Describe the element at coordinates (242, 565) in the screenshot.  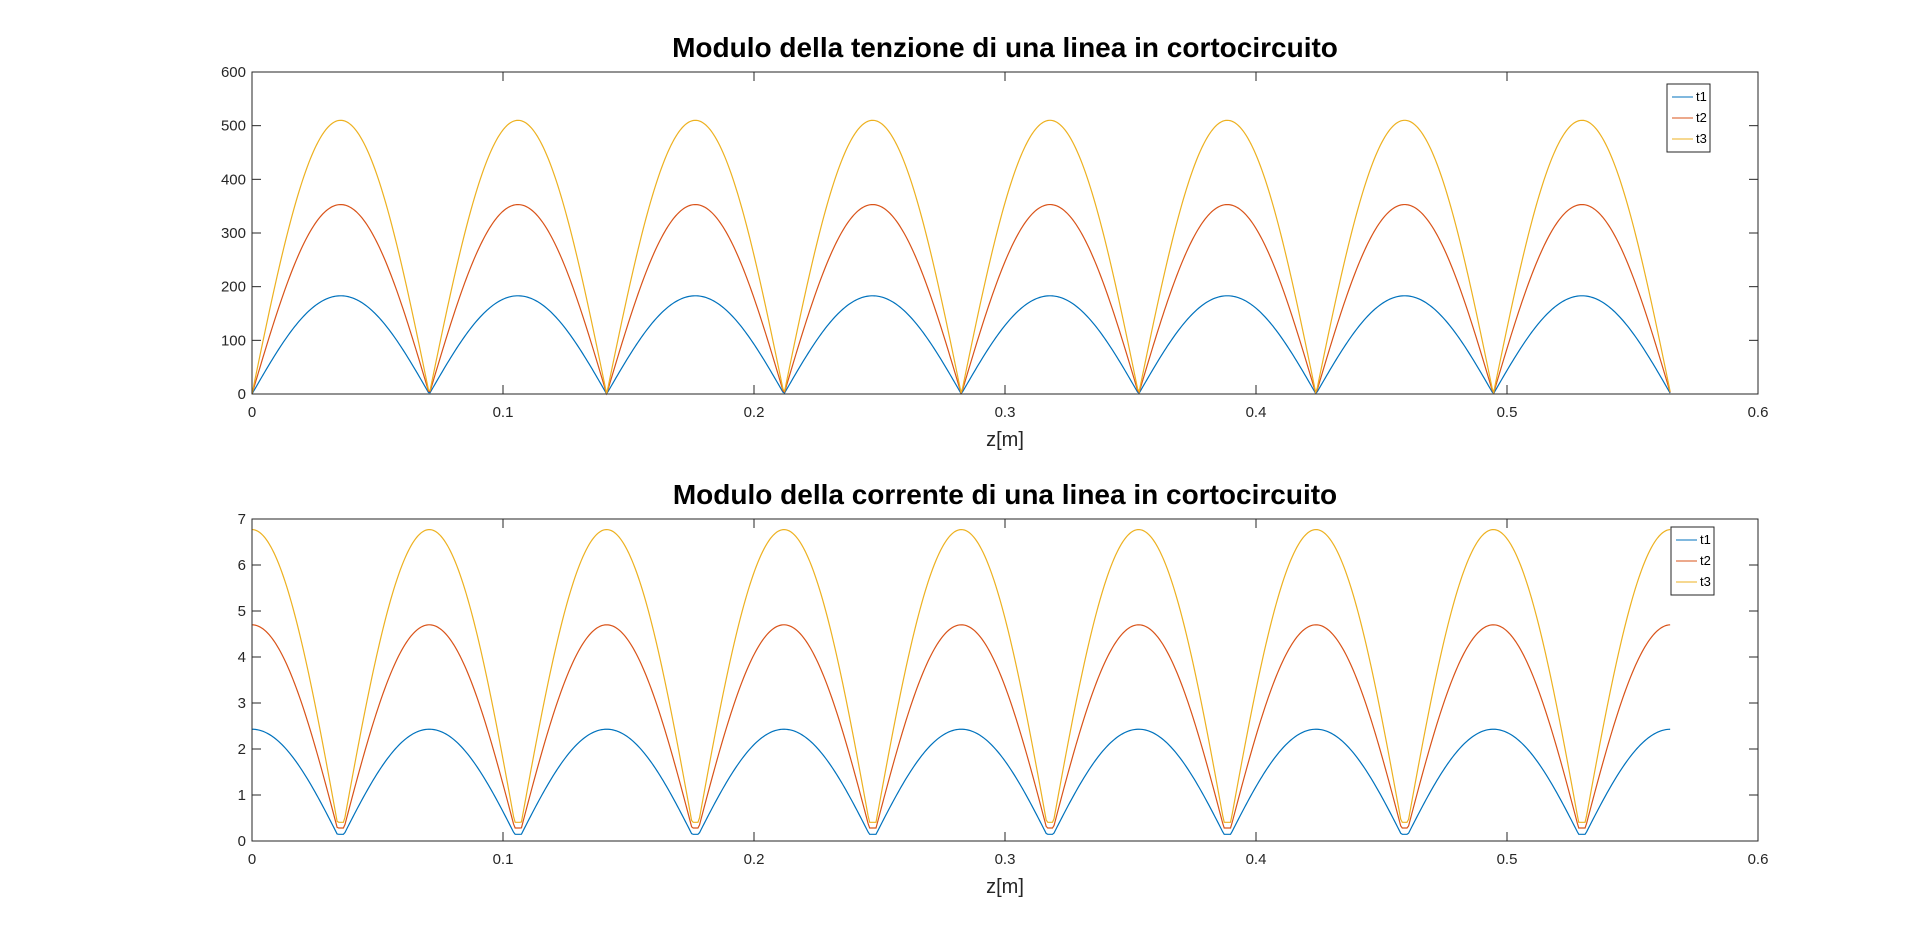
I see `y-tick-label: 6` at that location.